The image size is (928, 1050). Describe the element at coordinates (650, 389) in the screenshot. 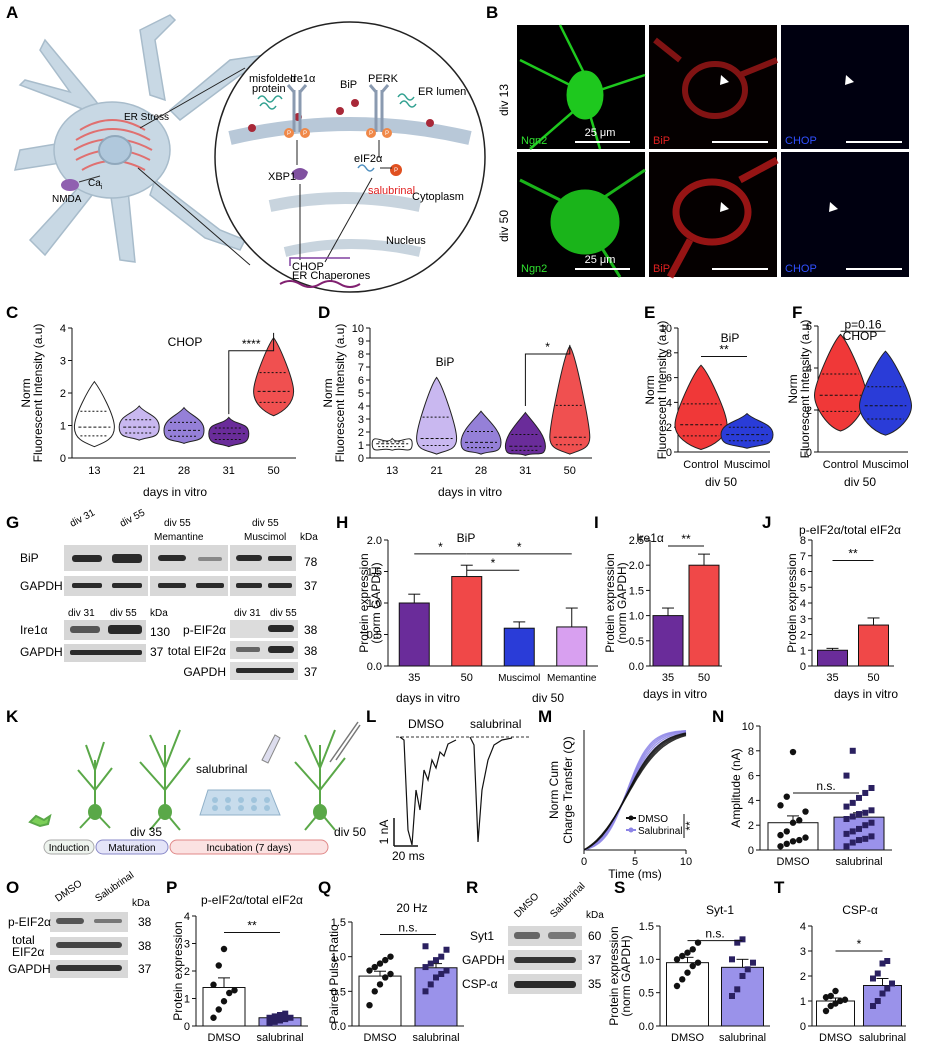

I see `y-axis-label: Norm` at that location.